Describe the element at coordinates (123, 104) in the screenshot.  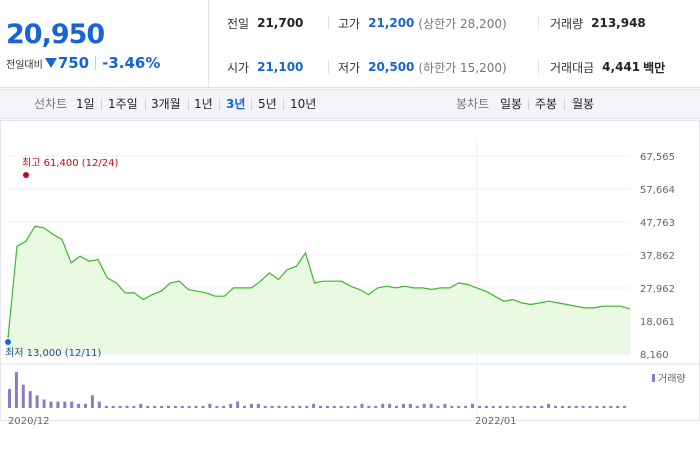
I see `period-button-1w: 1주일` at that location.